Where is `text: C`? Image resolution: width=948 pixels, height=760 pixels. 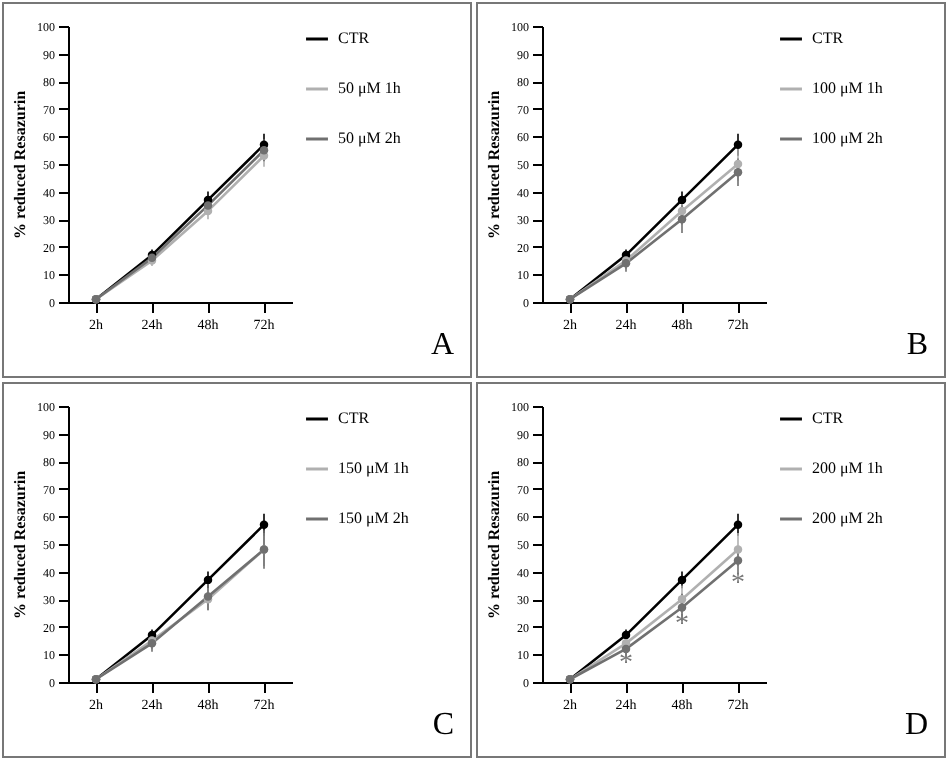 text: C is located at coordinates (443, 726).